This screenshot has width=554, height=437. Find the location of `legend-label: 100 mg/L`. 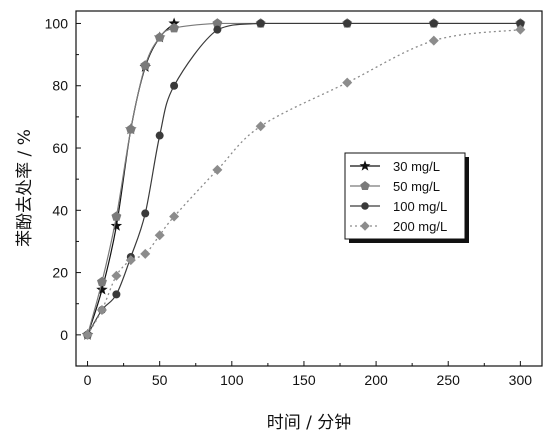

legend-label: 100 mg/L is located at coordinates (420, 206).